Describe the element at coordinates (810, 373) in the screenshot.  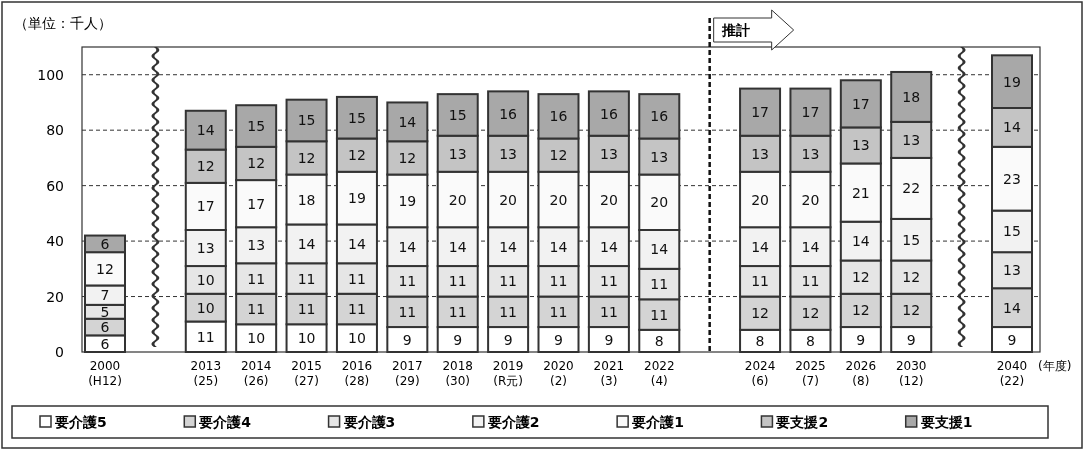
I see `x-tick-label: 2025 (7)` at that location.